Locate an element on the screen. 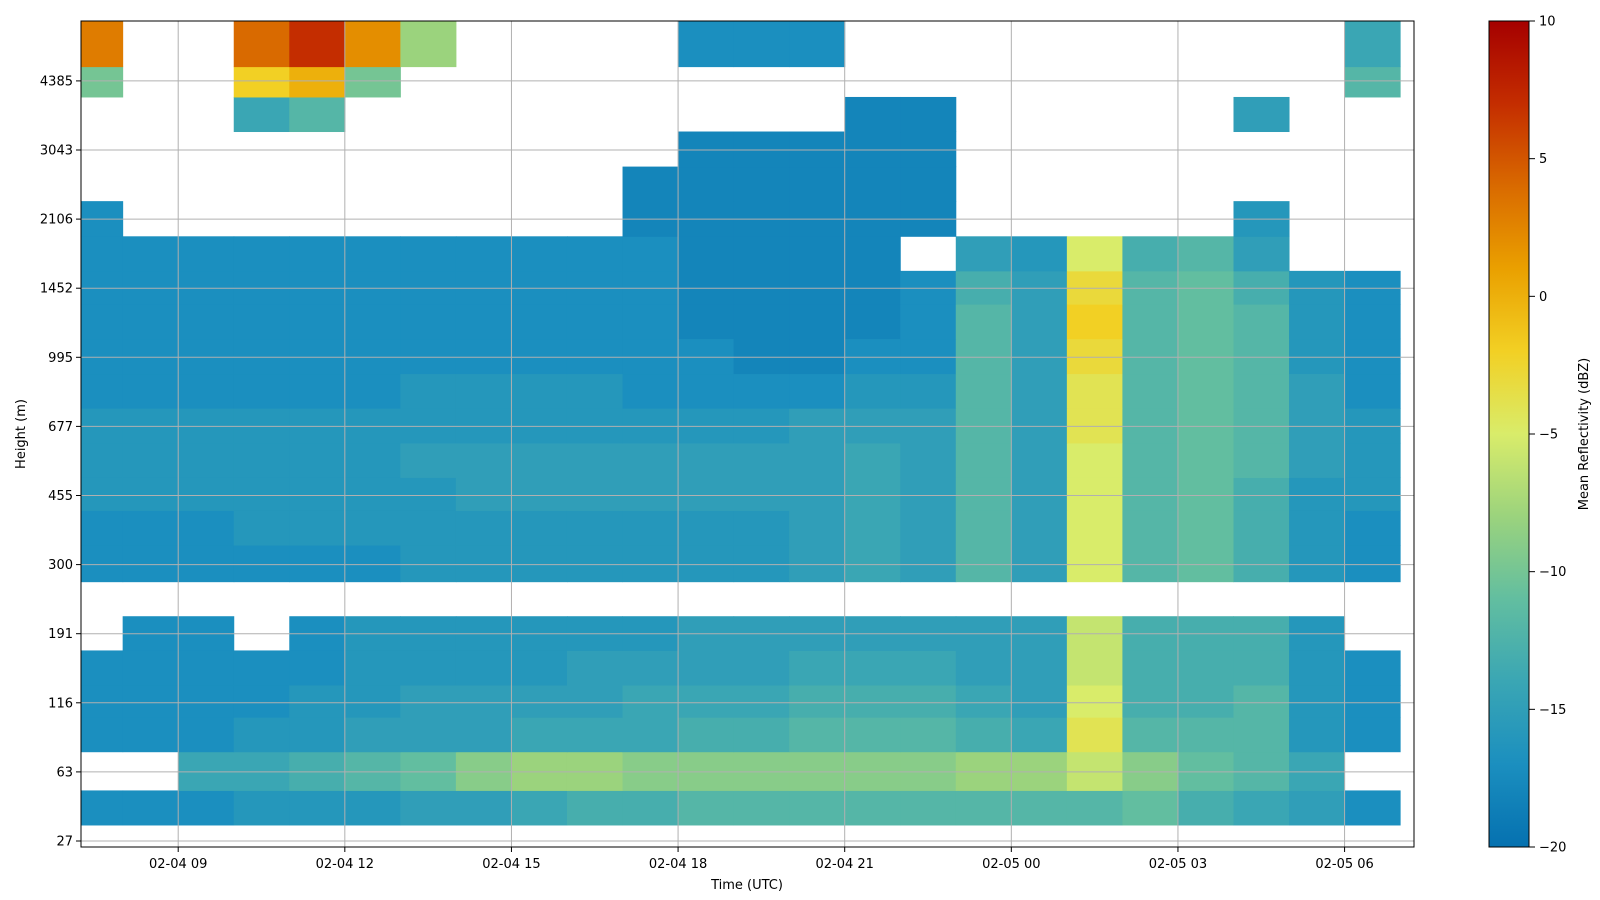 The width and height of the screenshot is (1600, 900). y-tick-label: 191 is located at coordinates (60, 634).